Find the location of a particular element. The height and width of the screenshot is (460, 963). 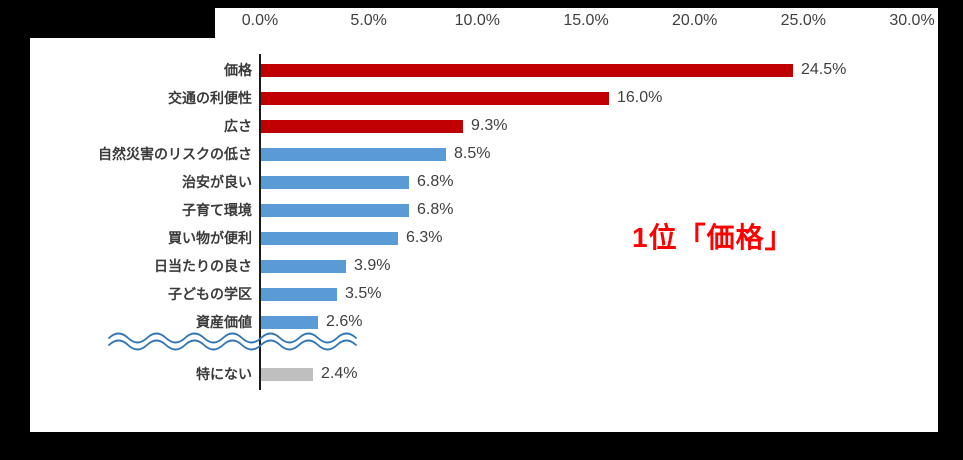

x-tick-label: 20.0% is located at coordinates (694, 20).